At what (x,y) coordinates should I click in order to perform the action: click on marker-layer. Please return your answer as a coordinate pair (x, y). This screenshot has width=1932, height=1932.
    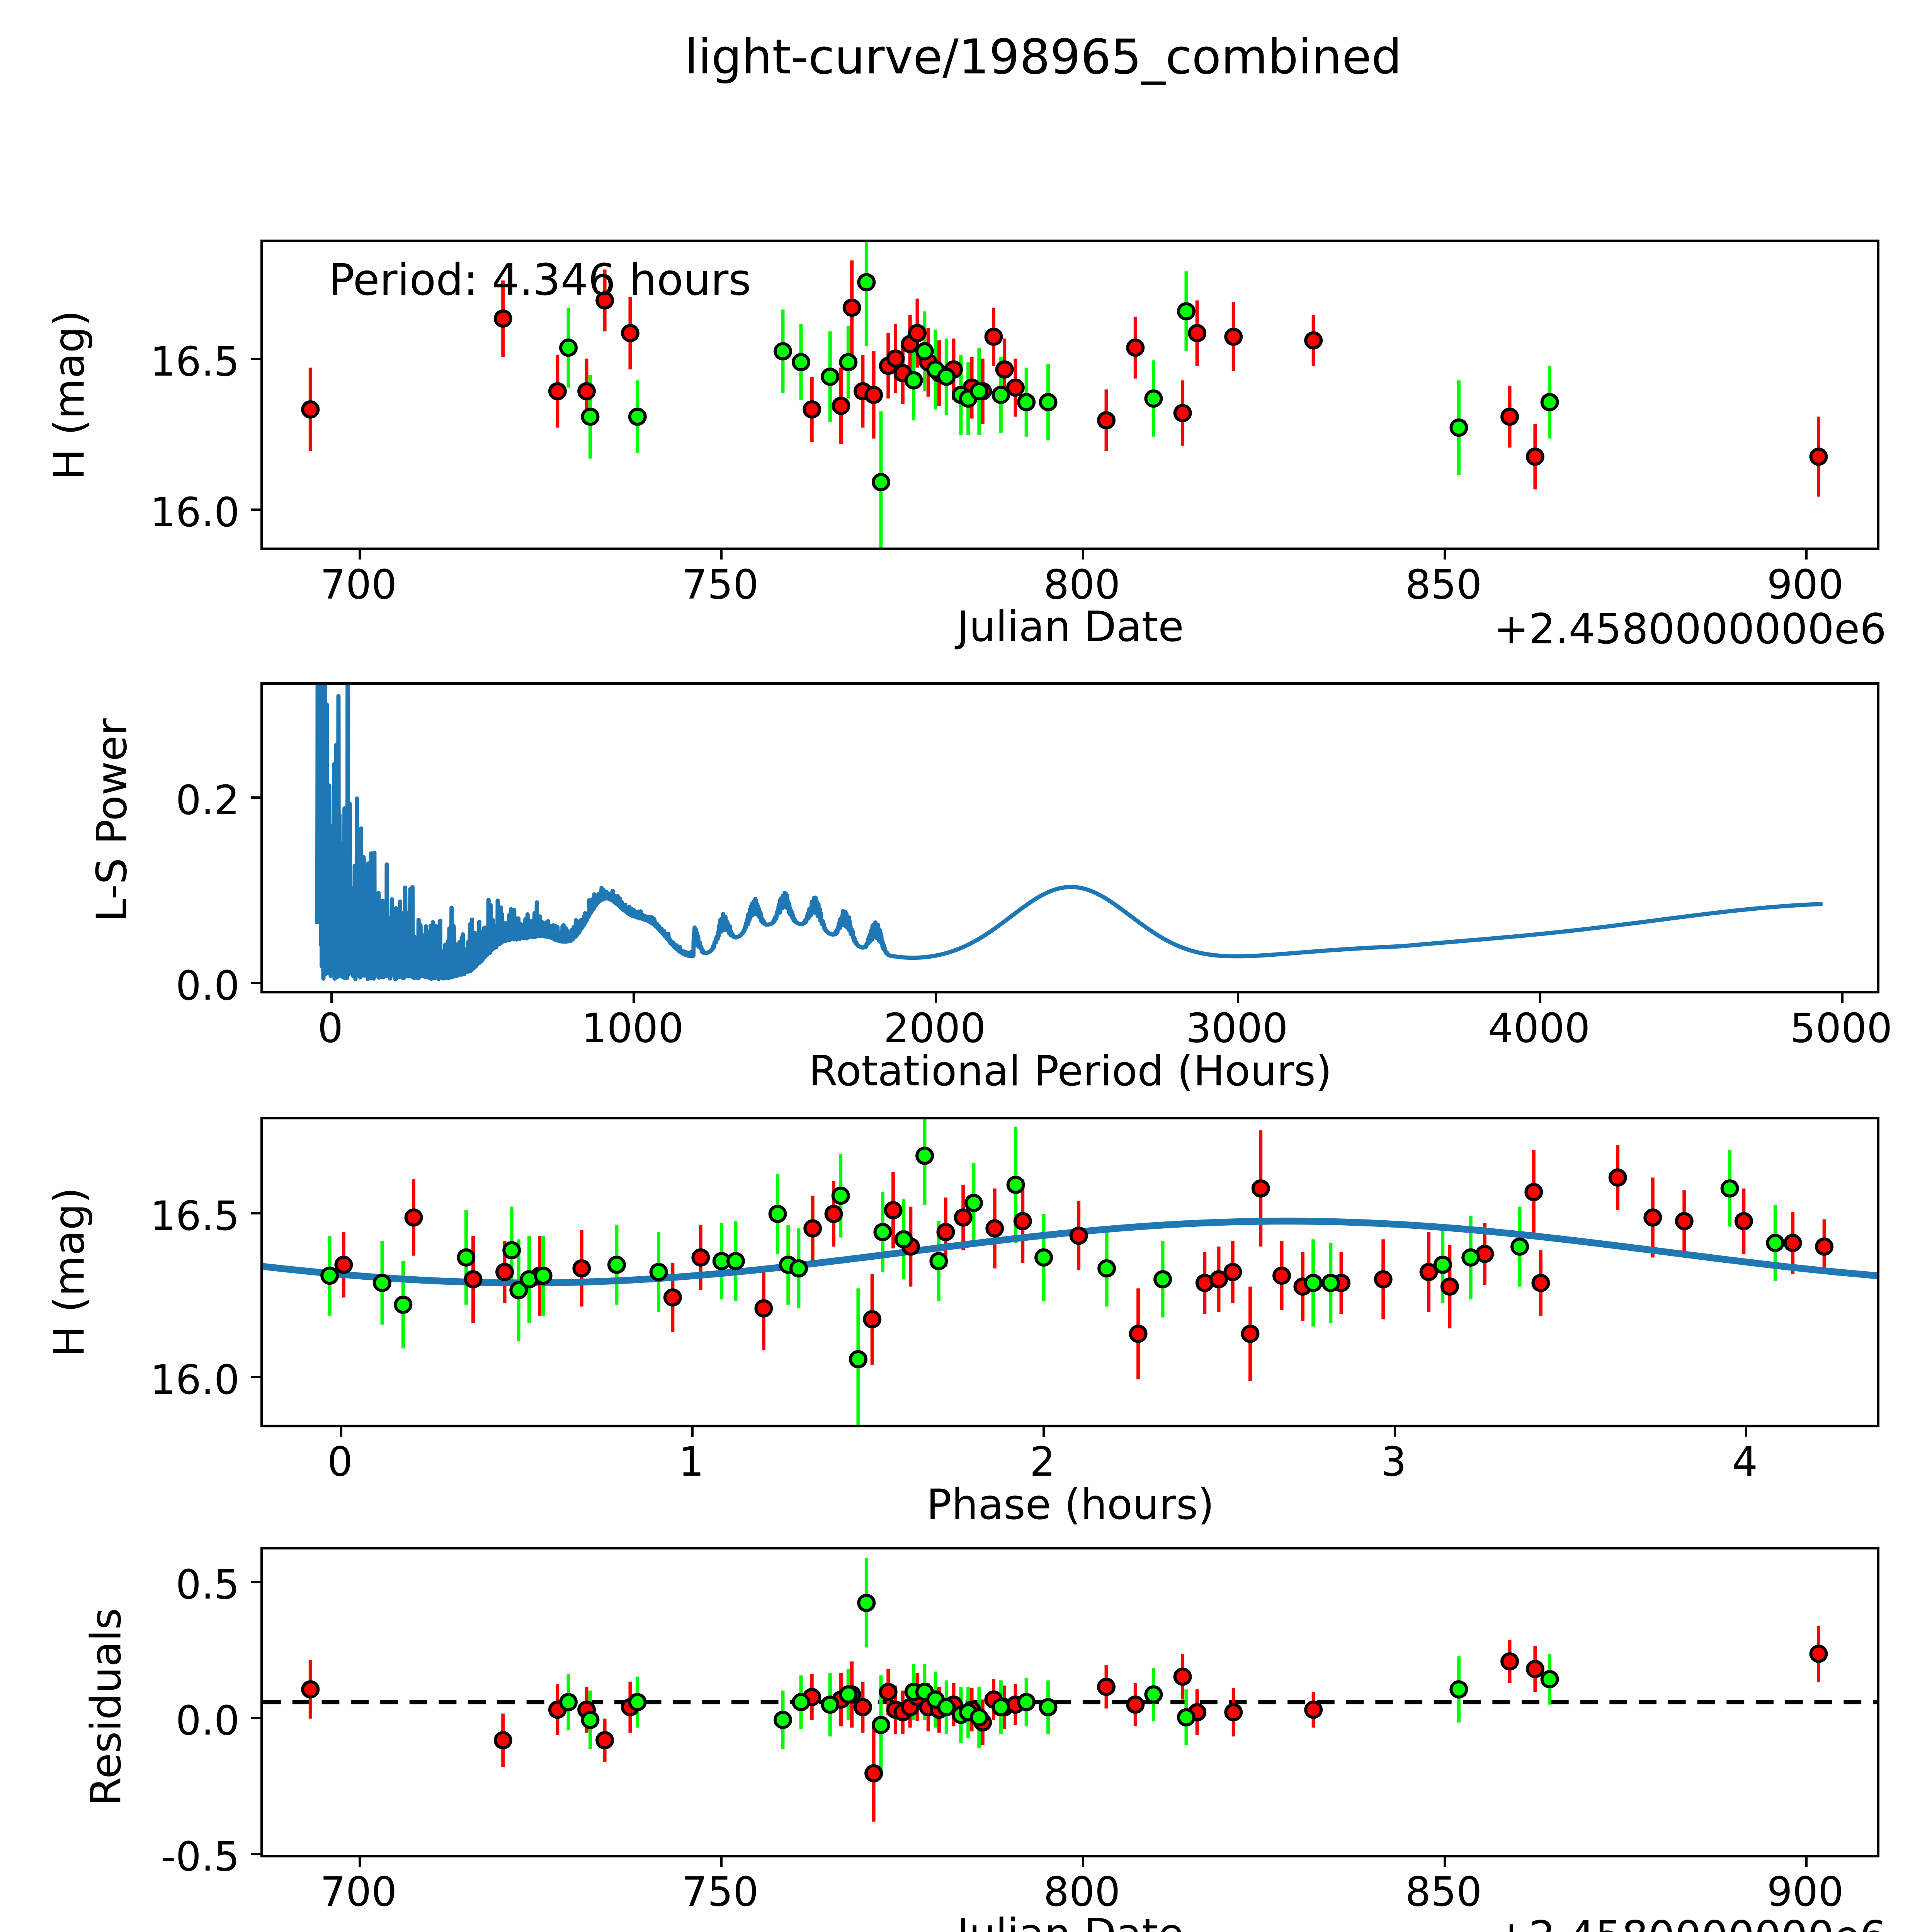
    Looking at the image, I should click on (1064, 383).